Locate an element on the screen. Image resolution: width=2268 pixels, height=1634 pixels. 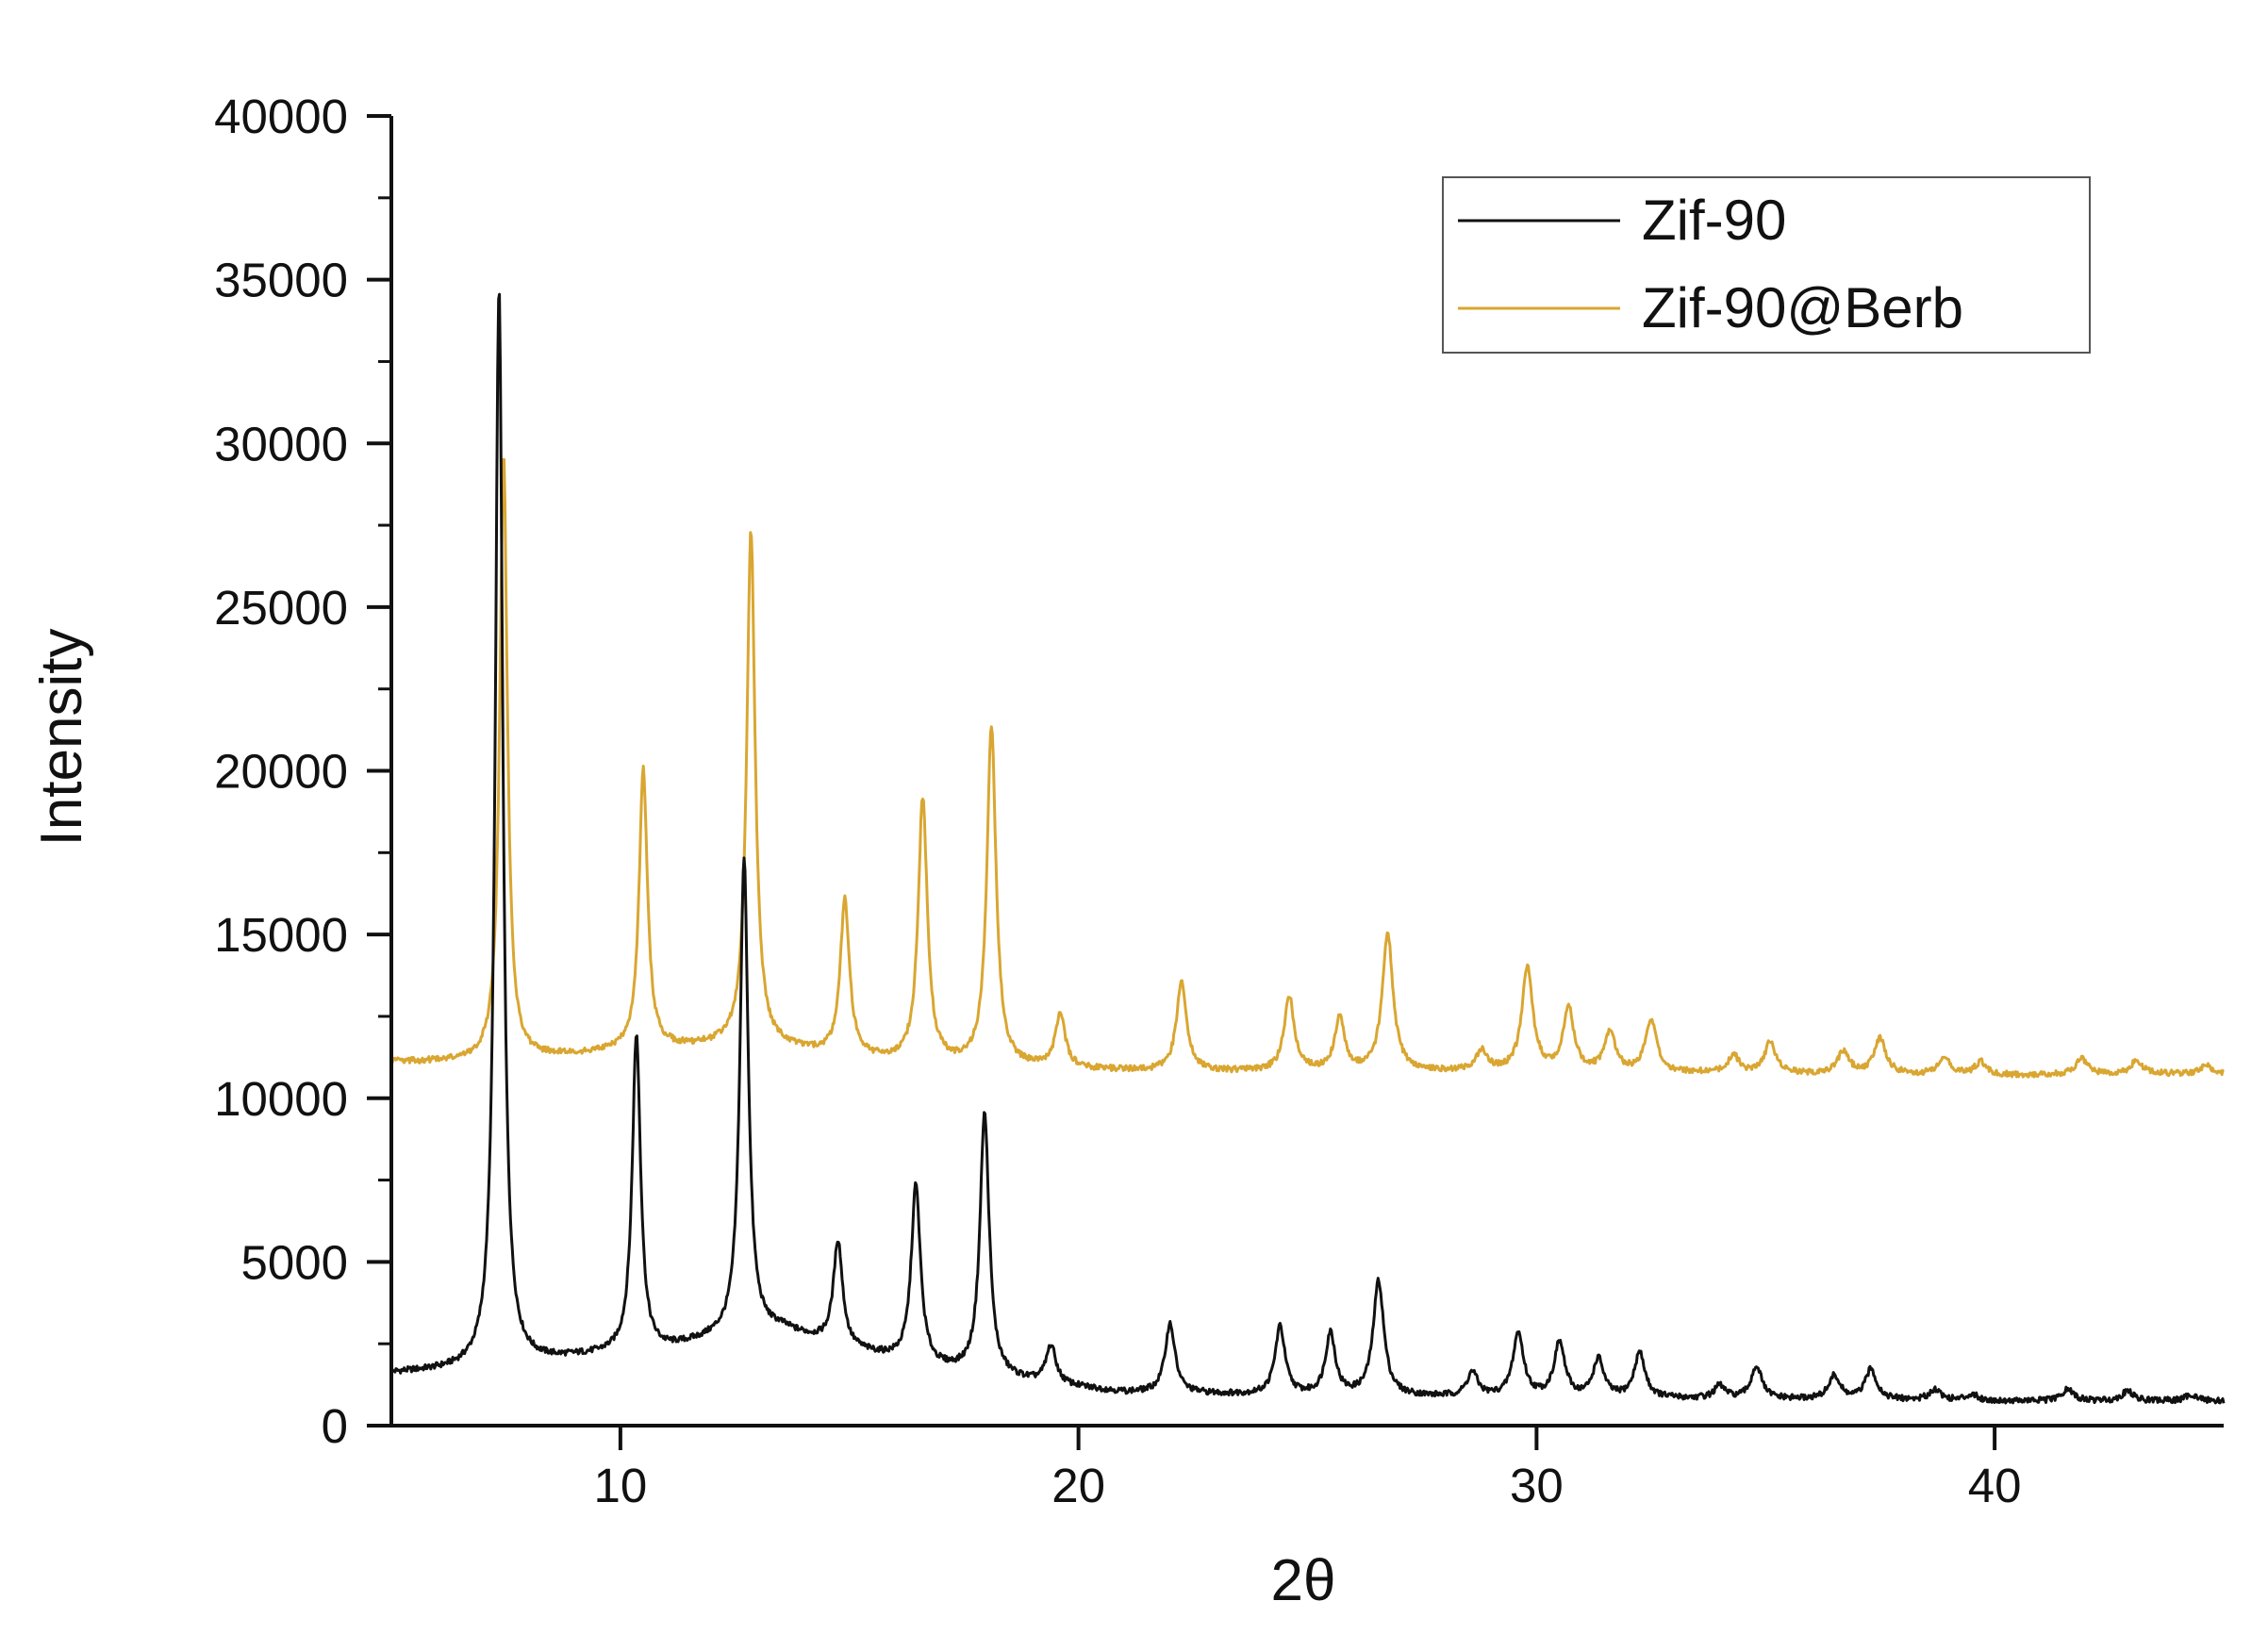
x-axis-title: 2θ is located at coordinates (1303, 1580).